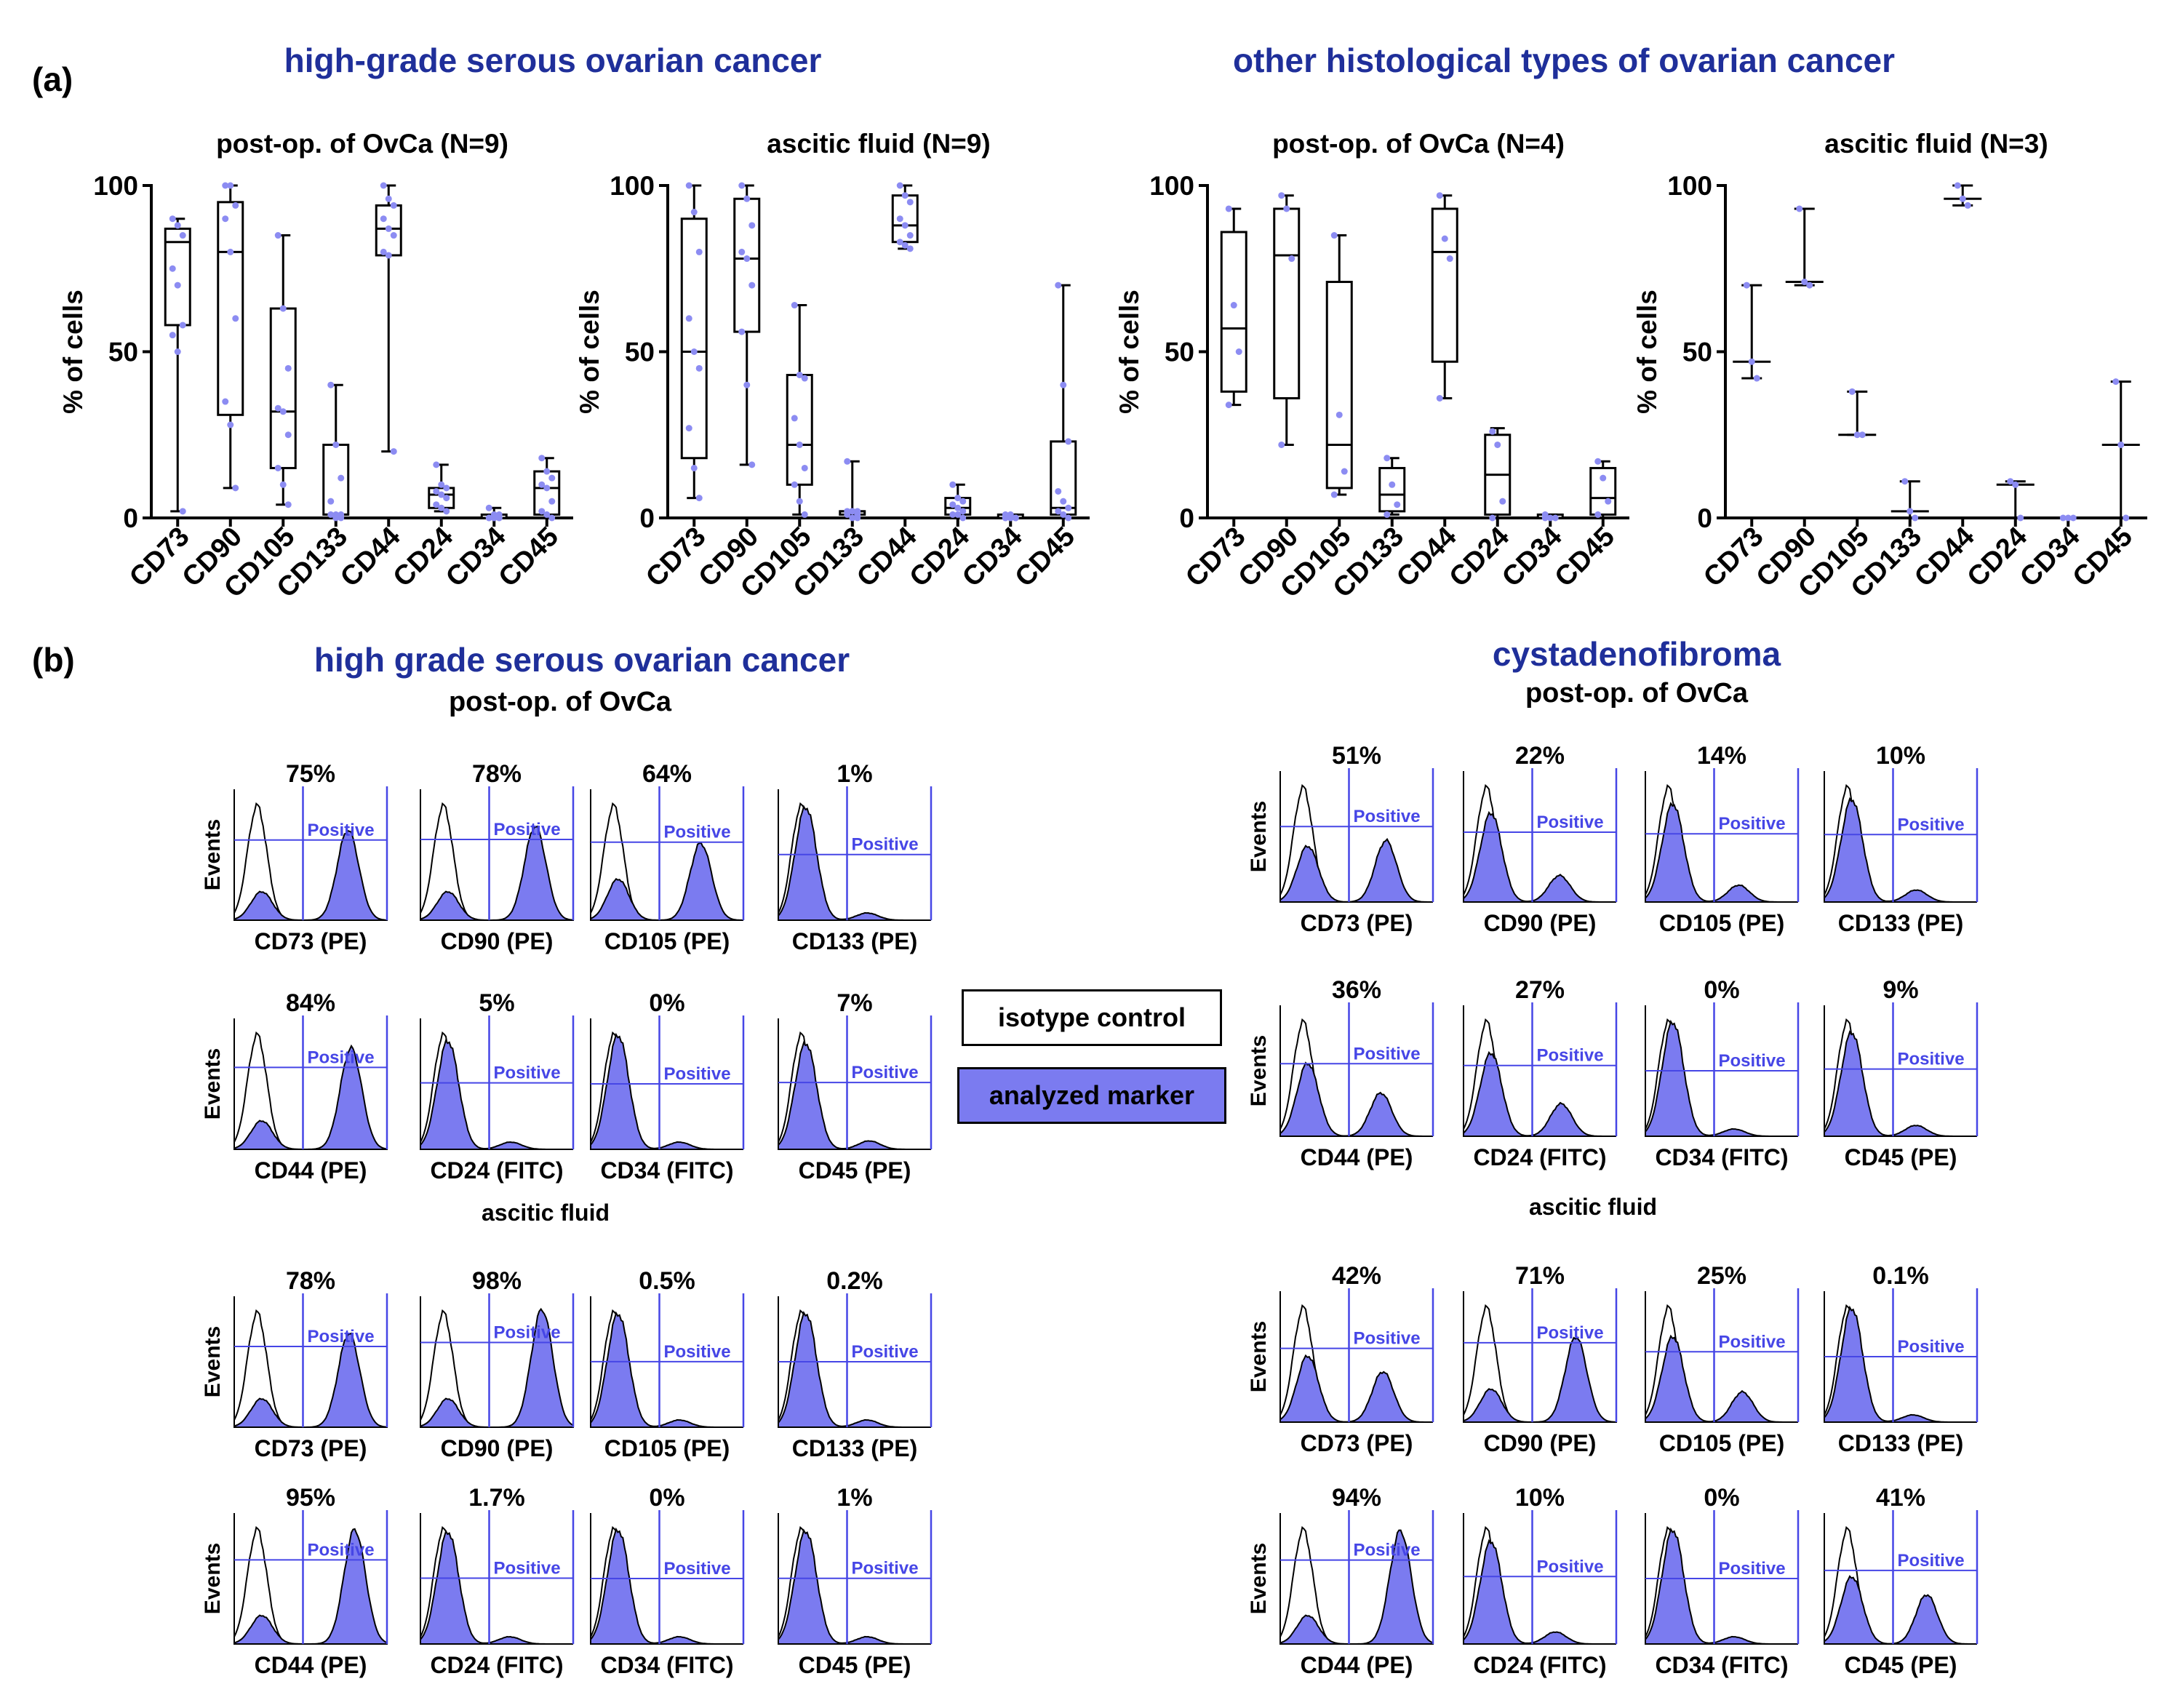 The height and width of the screenshot is (1708, 2180). What do you see at coordinates (1721, 1276) in the screenshot?
I see `histogram-percent: 25%` at bounding box center [1721, 1276].